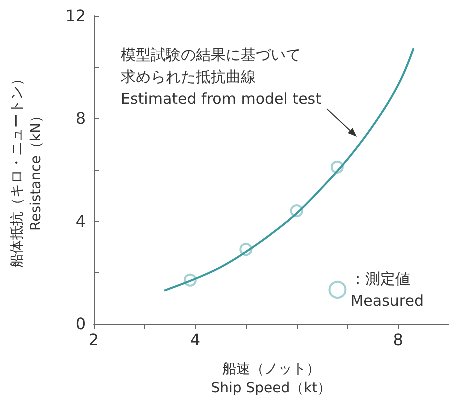 This screenshot has height=403, width=449. What do you see at coordinates (271, 379) in the screenshot?
I see `x-axis-title: 船速（ノット） Ship Speed（kt）` at bounding box center [271, 379].